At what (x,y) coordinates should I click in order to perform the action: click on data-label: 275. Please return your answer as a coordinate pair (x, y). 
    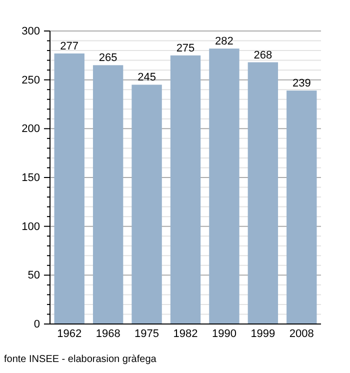
    Looking at the image, I should click on (185, 48).